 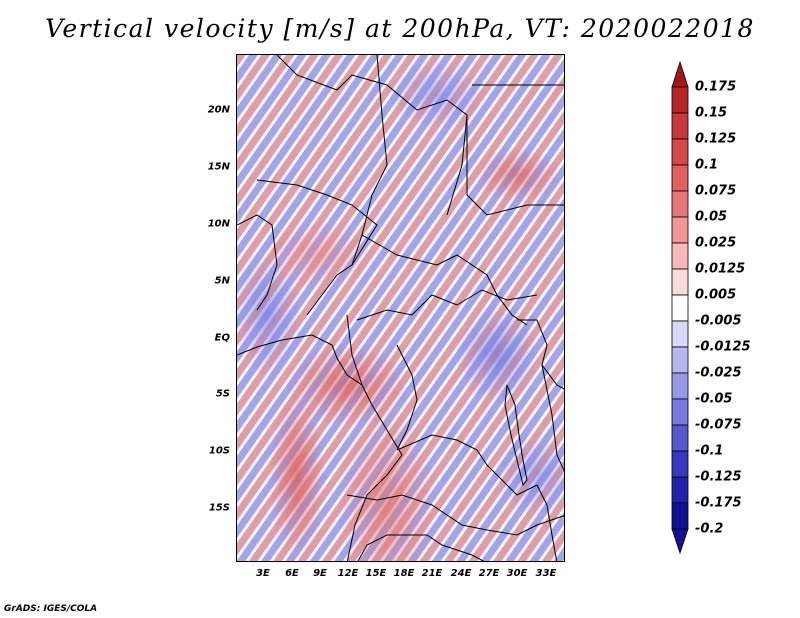 I want to click on colorbar-label: -0.075, so click(x=718, y=425).